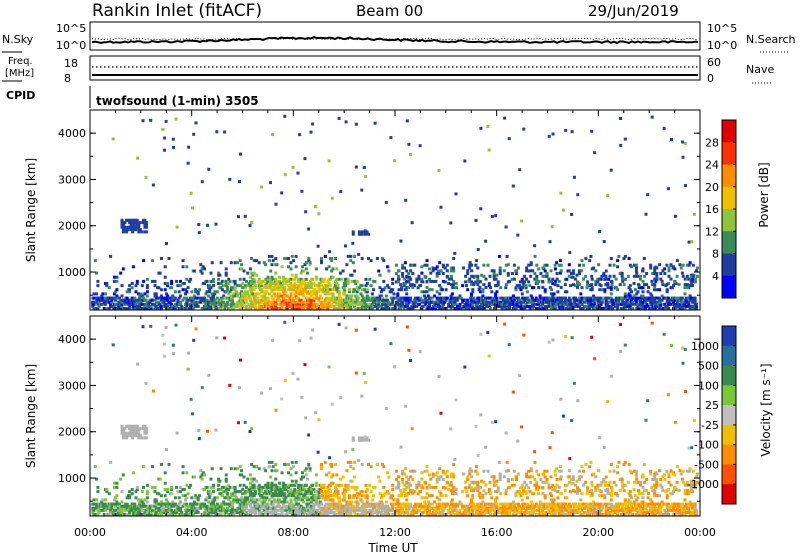 The width and height of the screenshot is (800, 554). Describe the element at coordinates (67, 78) in the screenshot. I see `freq-tick-low: 8` at that location.